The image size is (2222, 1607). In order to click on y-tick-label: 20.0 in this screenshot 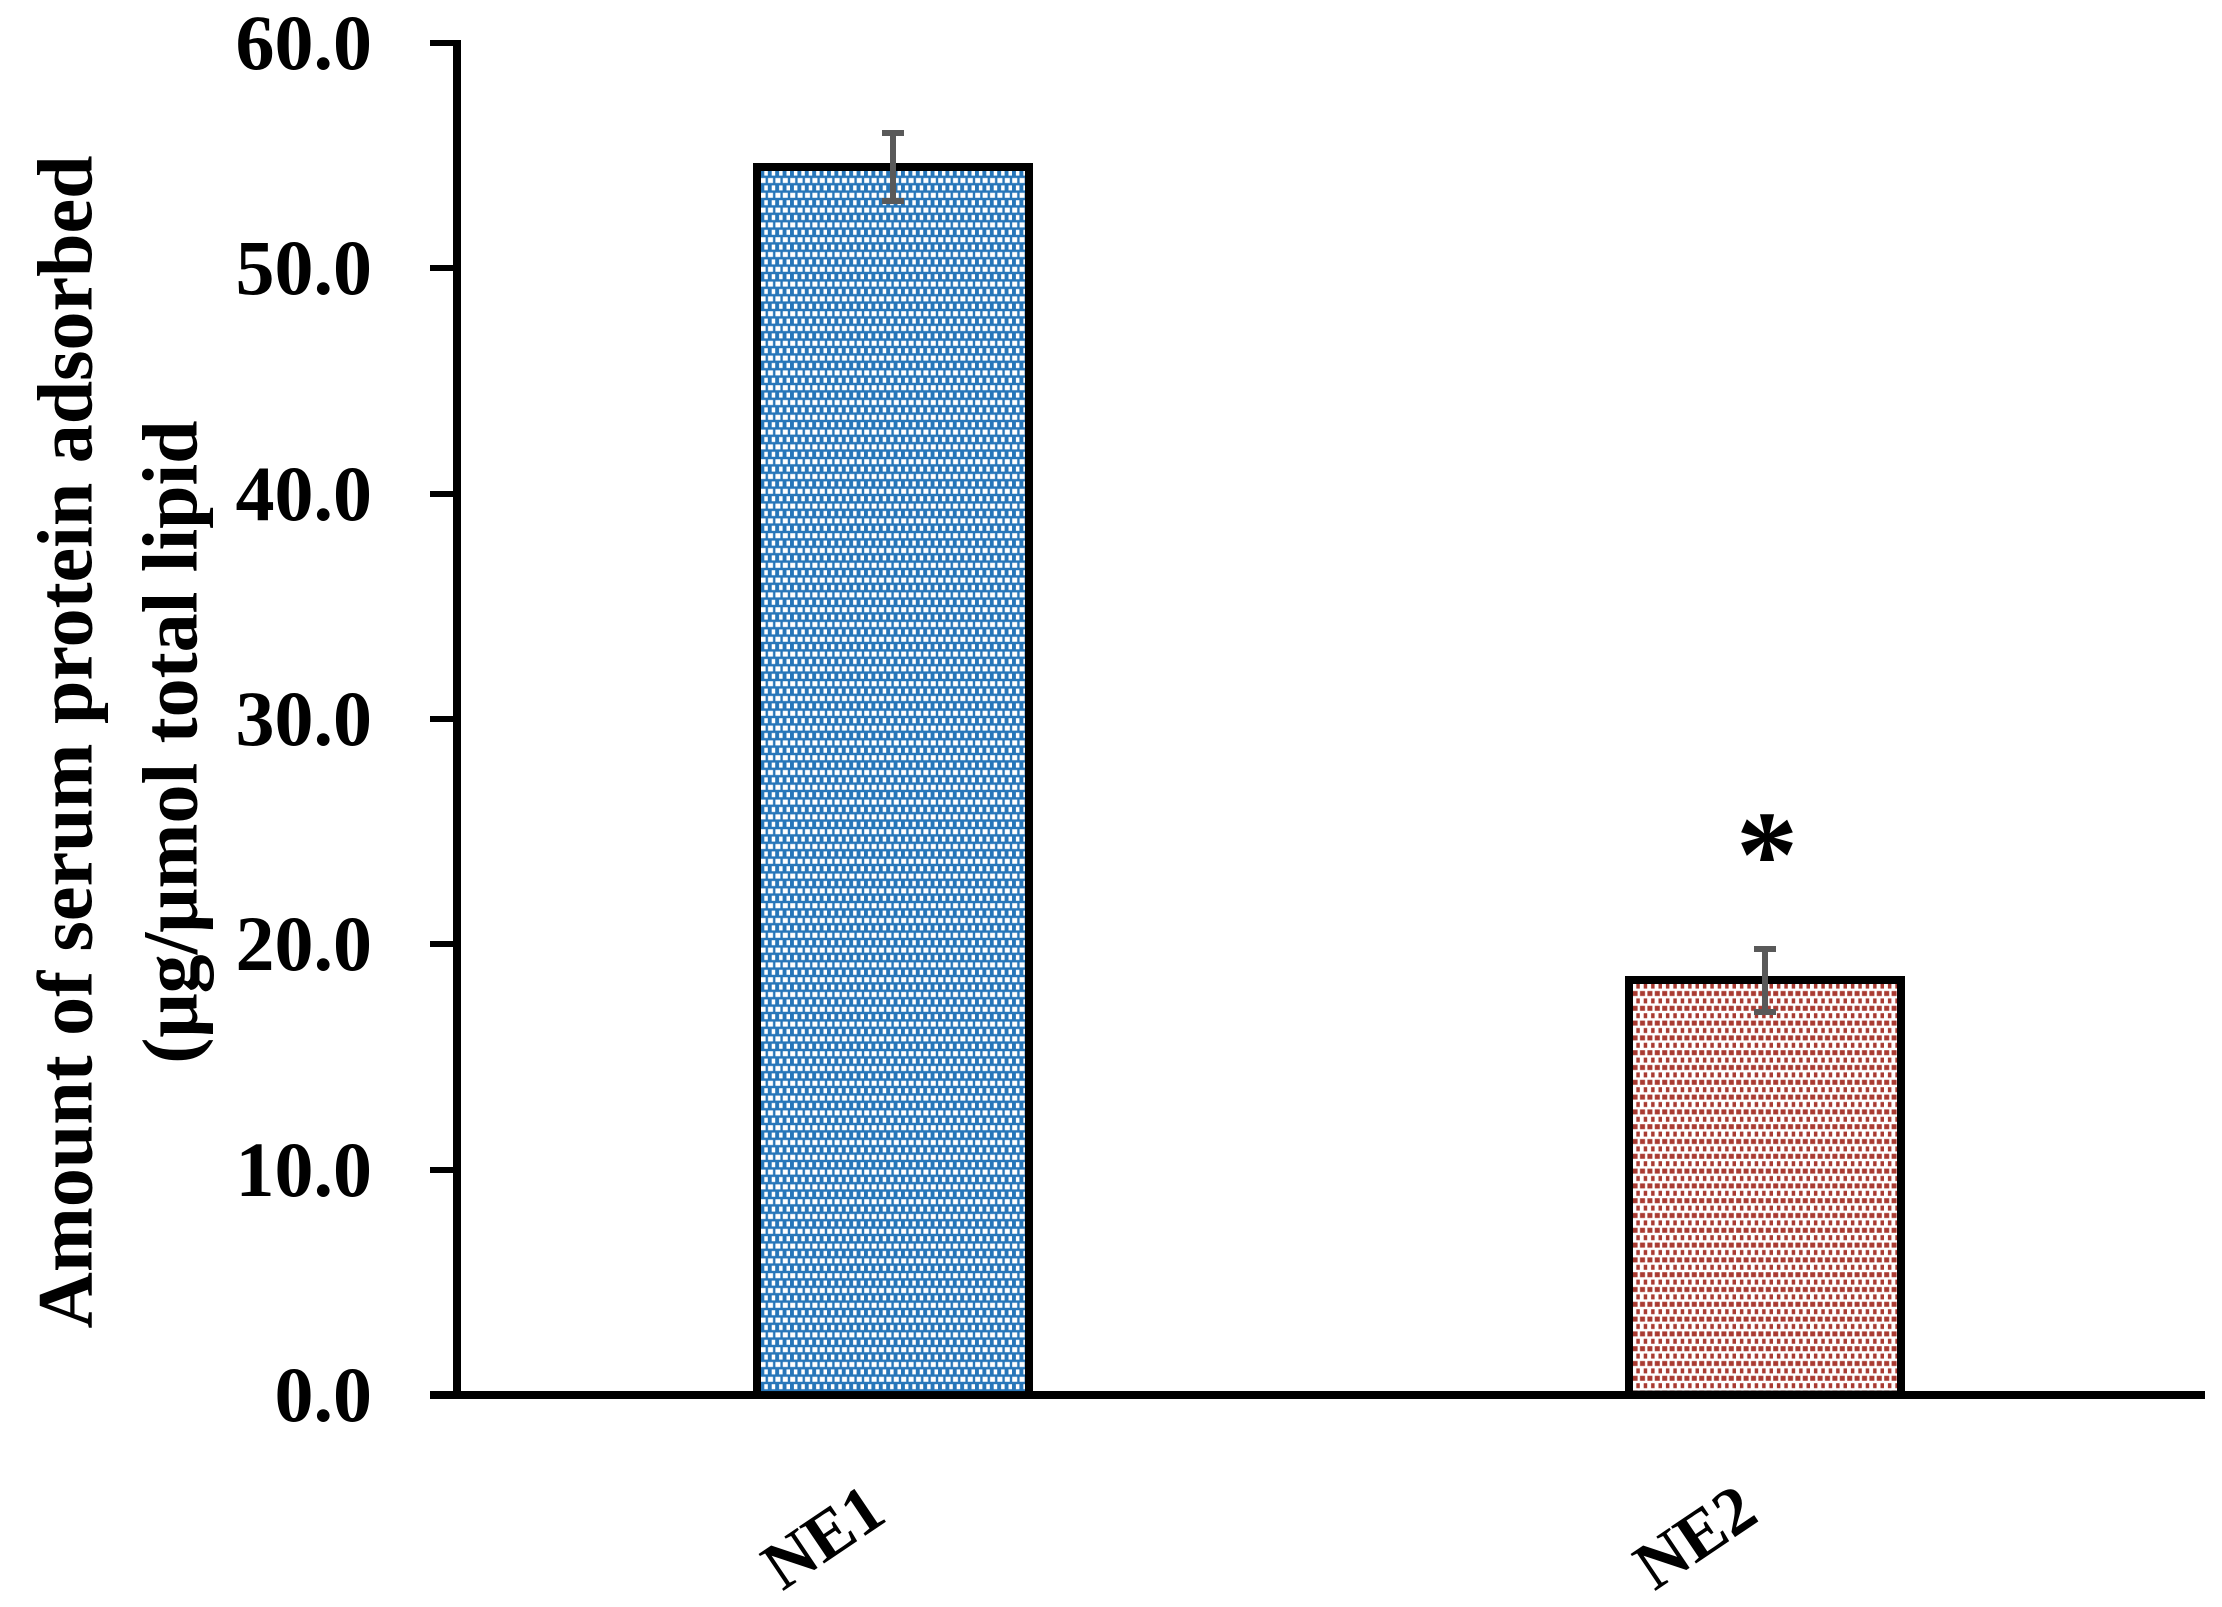, I will do `click(304, 944)`.